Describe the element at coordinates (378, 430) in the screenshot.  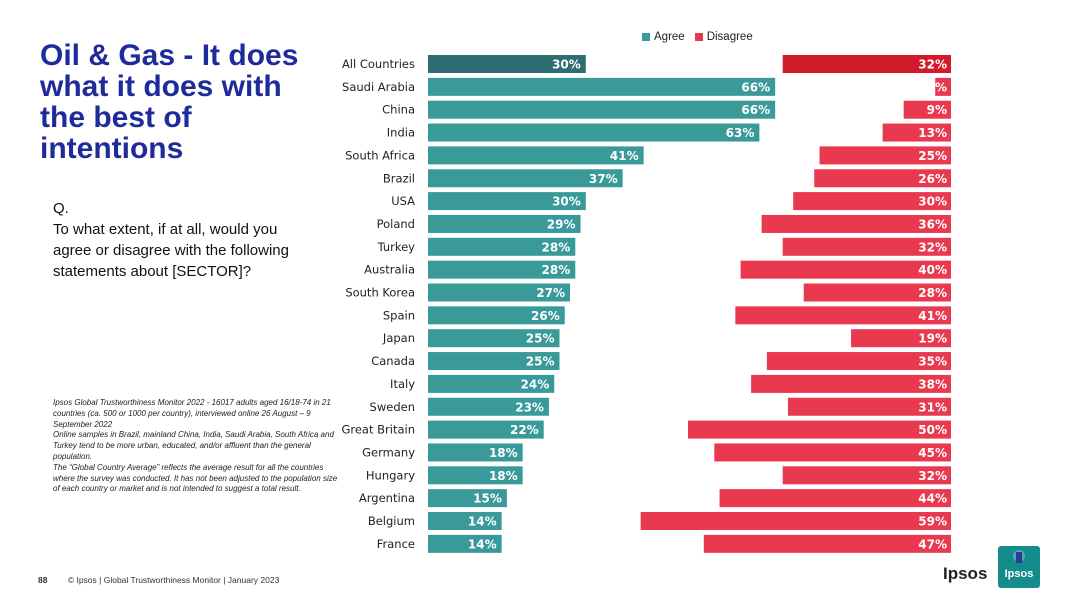
I see `category-label: Great Britain` at that location.